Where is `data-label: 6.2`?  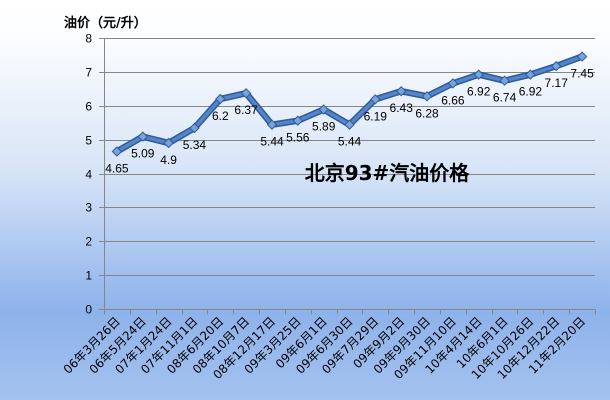
data-label: 6.2 is located at coordinates (220, 116).